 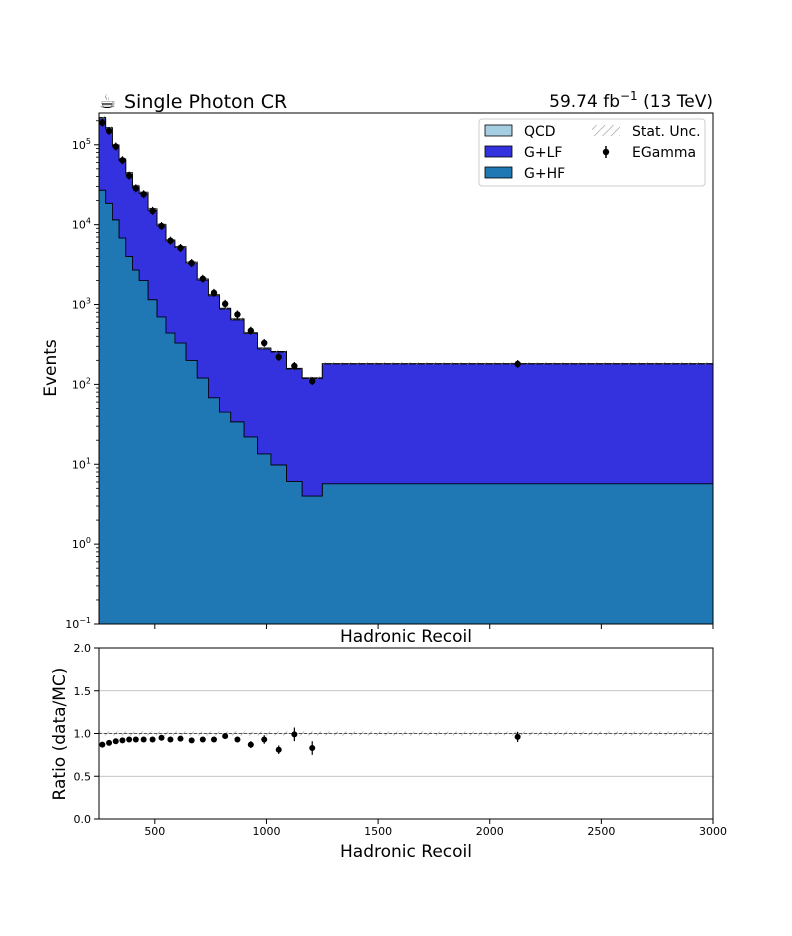 What do you see at coordinates (544, 174) in the screenshot?
I see `legend-label-ghf: G+HF` at bounding box center [544, 174].